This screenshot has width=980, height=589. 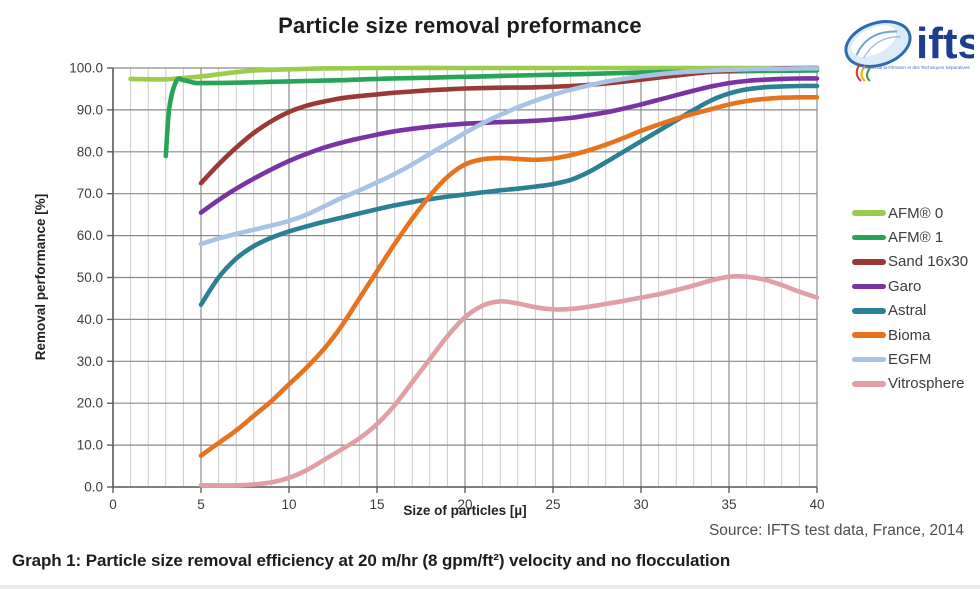 What do you see at coordinates (945, 43) in the screenshot?
I see `logo-text: ifts` at bounding box center [945, 43].